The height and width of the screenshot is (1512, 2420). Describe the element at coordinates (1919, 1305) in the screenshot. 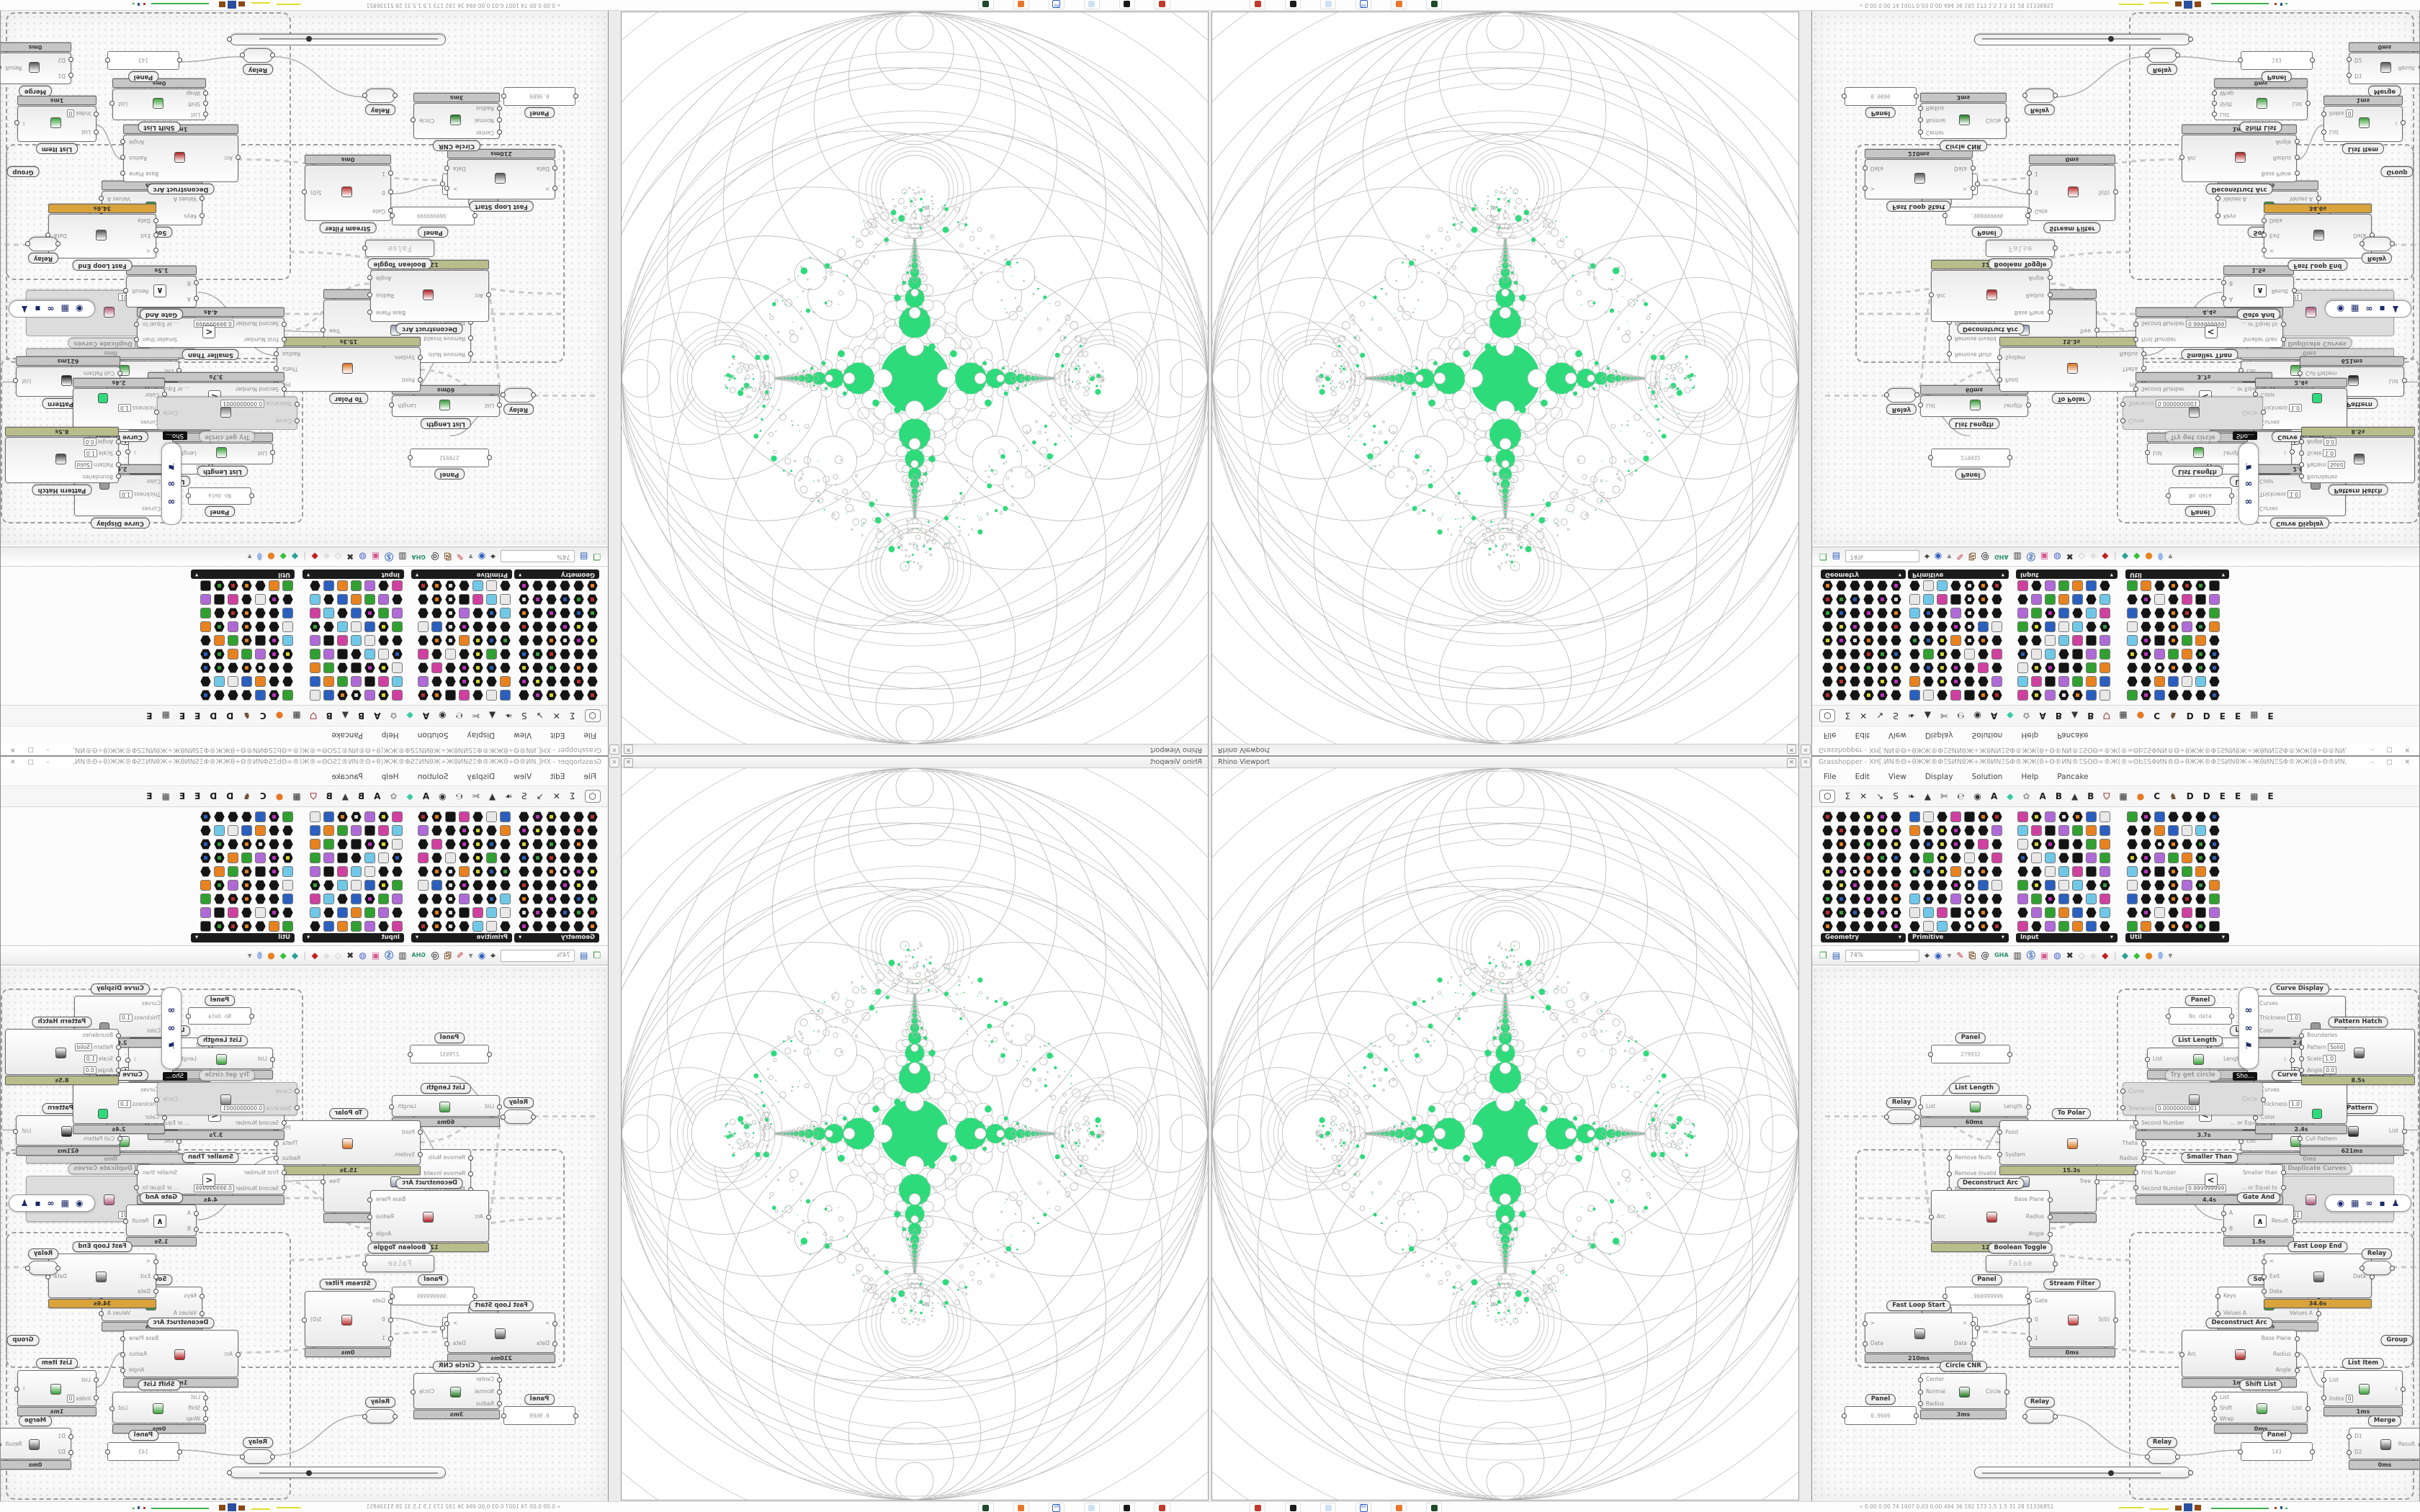

I see `component-nameplate: Fast Loop Start` at that location.